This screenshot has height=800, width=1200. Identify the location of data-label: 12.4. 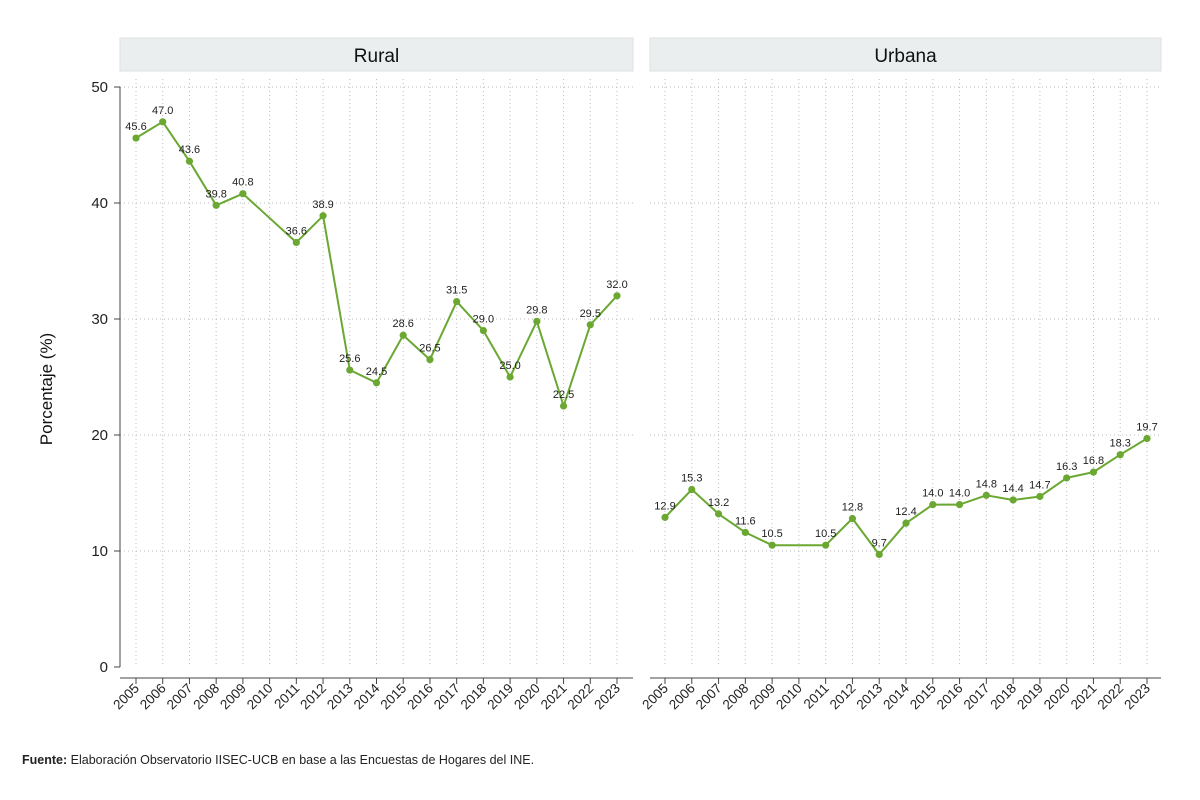
(905, 512).